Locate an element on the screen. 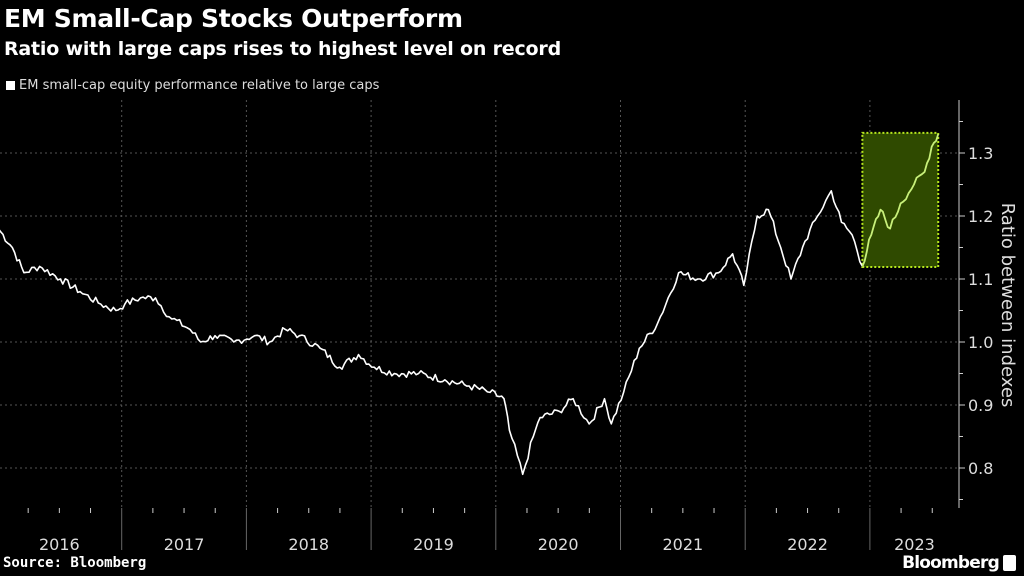 This screenshot has width=1024, height=576. y-tick-label: 1.3 is located at coordinates (980, 153).